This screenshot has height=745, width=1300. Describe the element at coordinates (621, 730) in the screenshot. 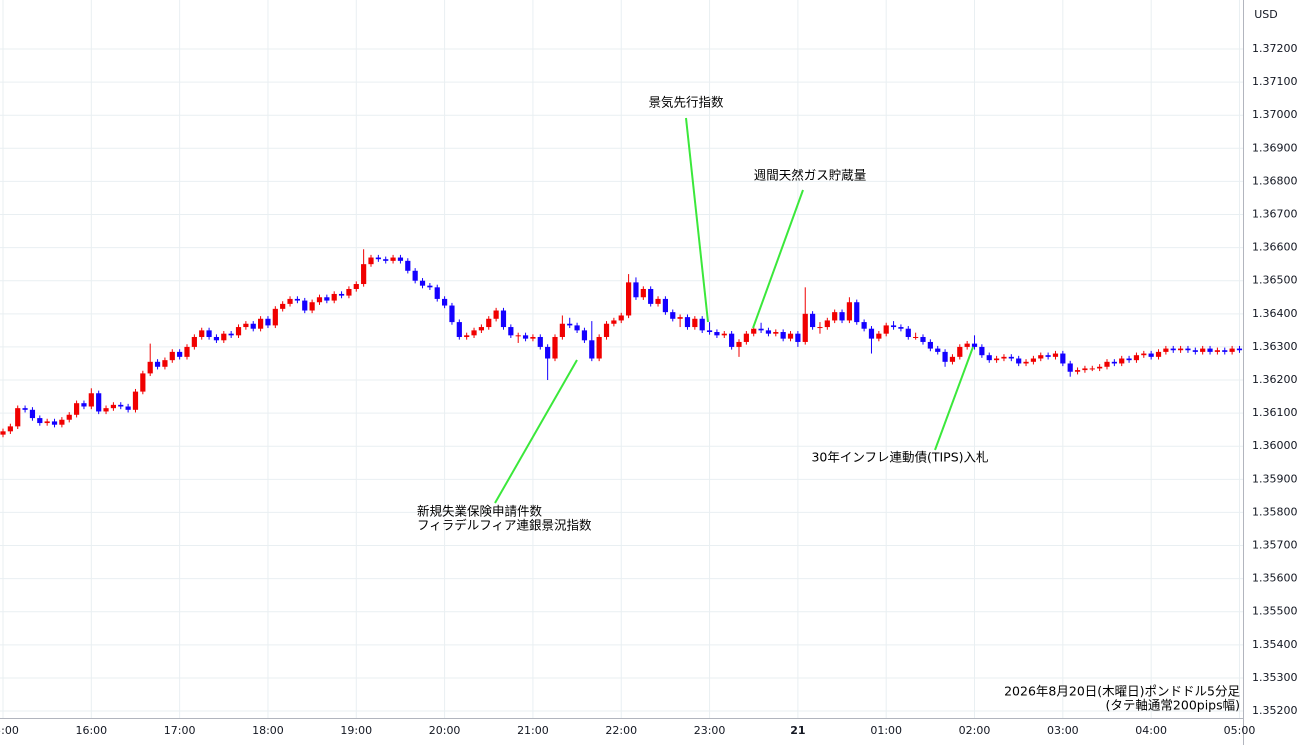

I see `x-tick-label: 22:00` at that location.